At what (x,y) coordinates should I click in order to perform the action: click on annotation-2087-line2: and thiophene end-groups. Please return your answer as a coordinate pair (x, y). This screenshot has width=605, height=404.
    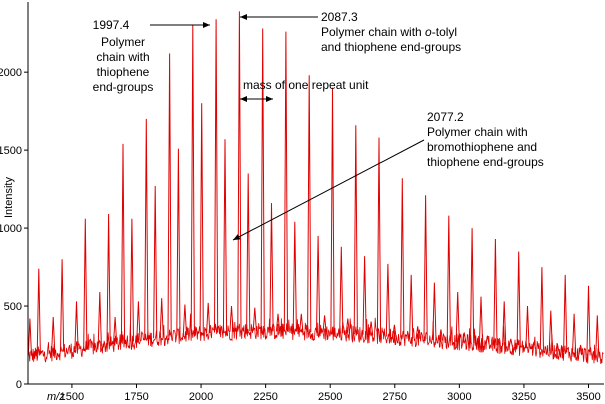
    Looking at the image, I should click on (391, 47).